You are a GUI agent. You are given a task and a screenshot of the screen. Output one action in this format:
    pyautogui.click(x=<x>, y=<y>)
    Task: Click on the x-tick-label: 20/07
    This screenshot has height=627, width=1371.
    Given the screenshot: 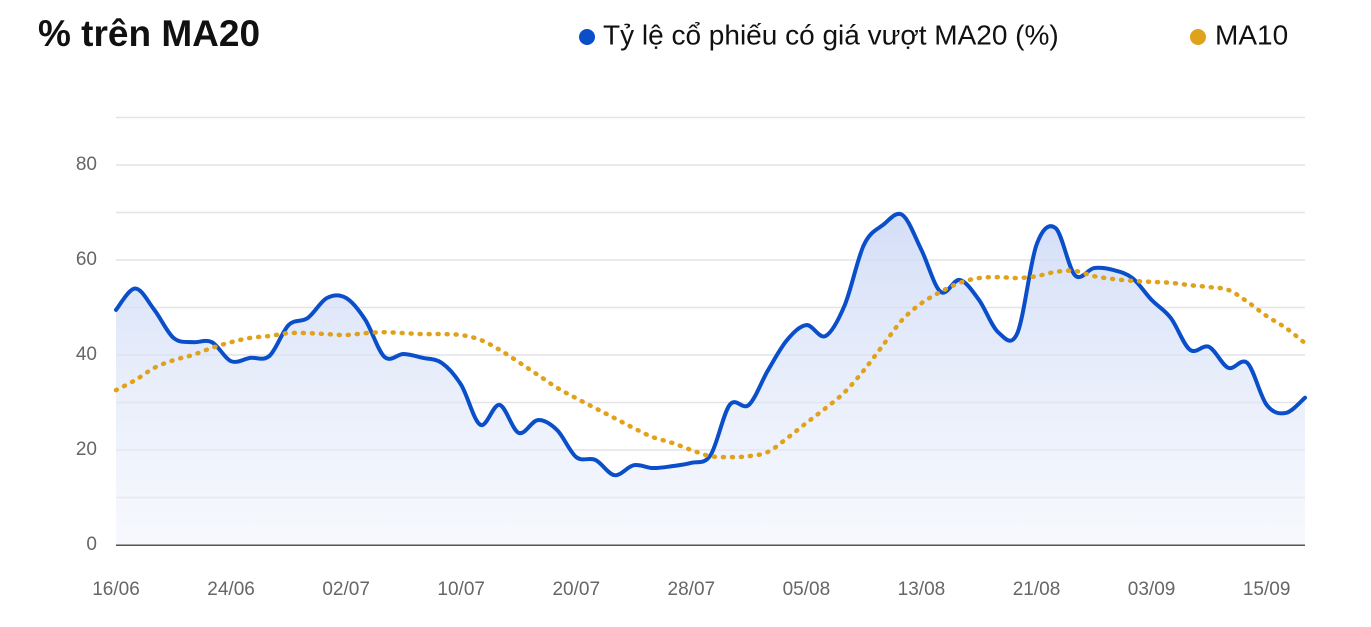 What is the action you would take?
    pyautogui.click(x=576, y=589)
    